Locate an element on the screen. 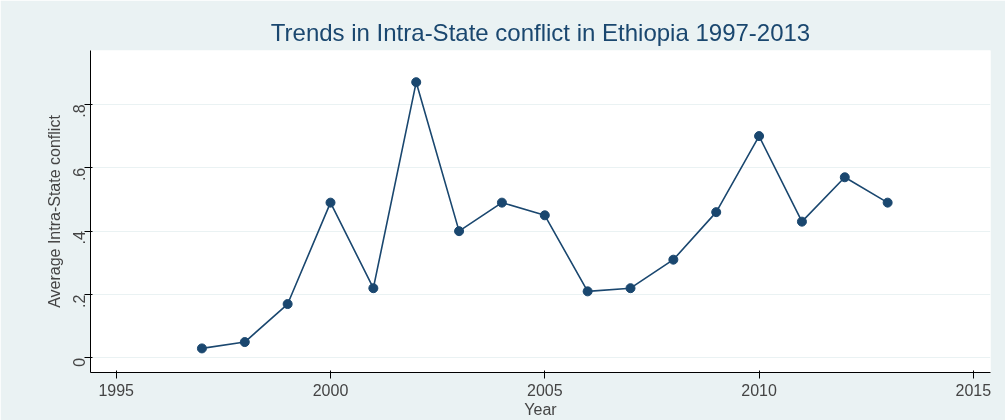 The width and height of the screenshot is (1005, 420). y-tick-label: 0 is located at coordinates (80, 362).